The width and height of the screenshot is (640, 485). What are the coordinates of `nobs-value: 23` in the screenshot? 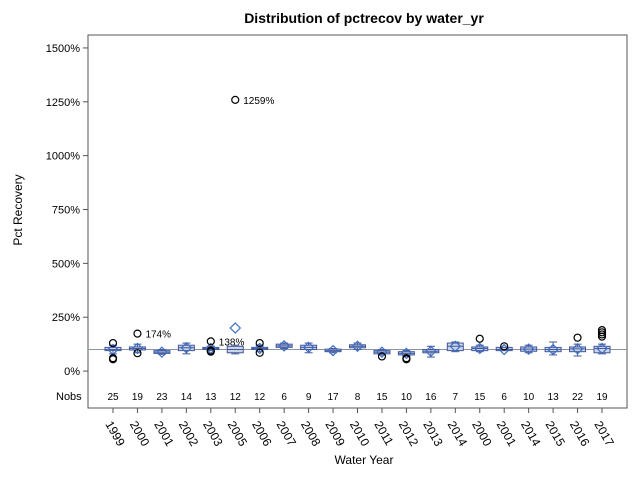 It's located at (162, 397).